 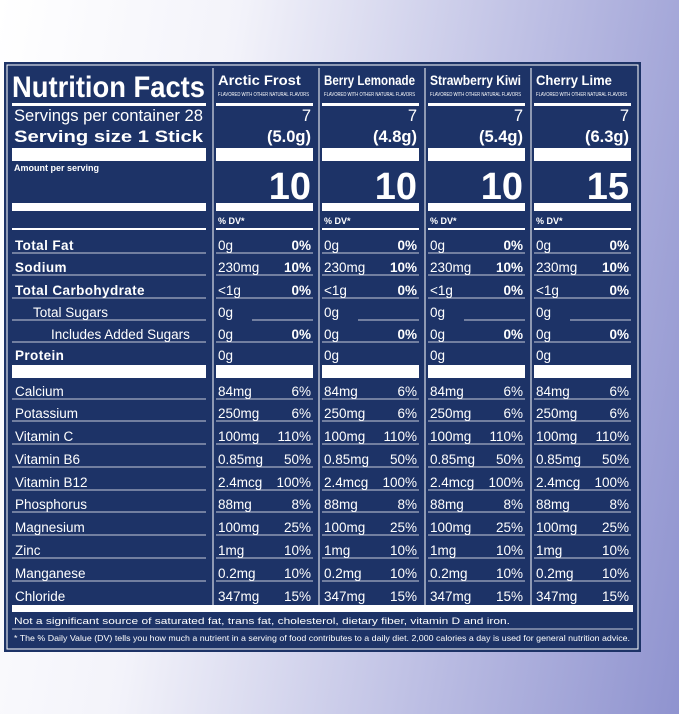 I want to click on flavor-name: Strawberry Kiwi, so click(x=475, y=80).